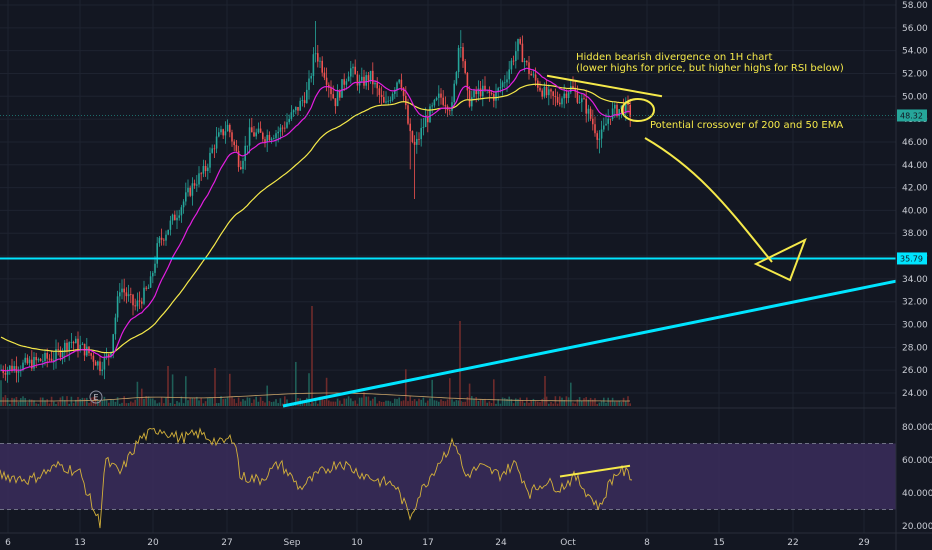  What do you see at coordinates (917, 461) in the screenshot?
I see `rsi-tick-label: 60.0000` at bounding box center [917, 461].